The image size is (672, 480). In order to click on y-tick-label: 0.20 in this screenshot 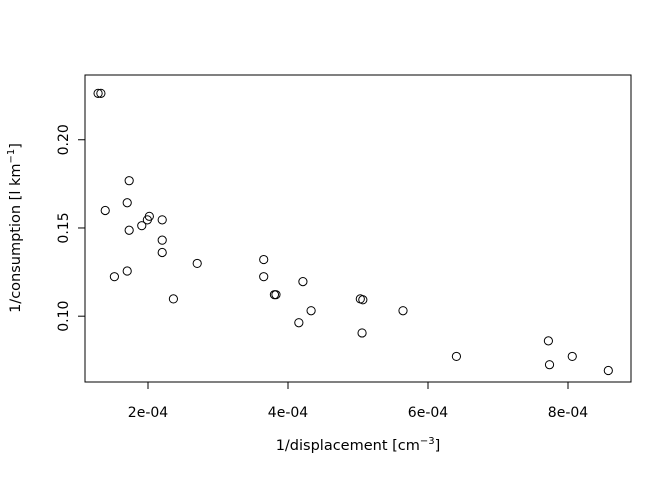, I will do `click(64, 139)`.